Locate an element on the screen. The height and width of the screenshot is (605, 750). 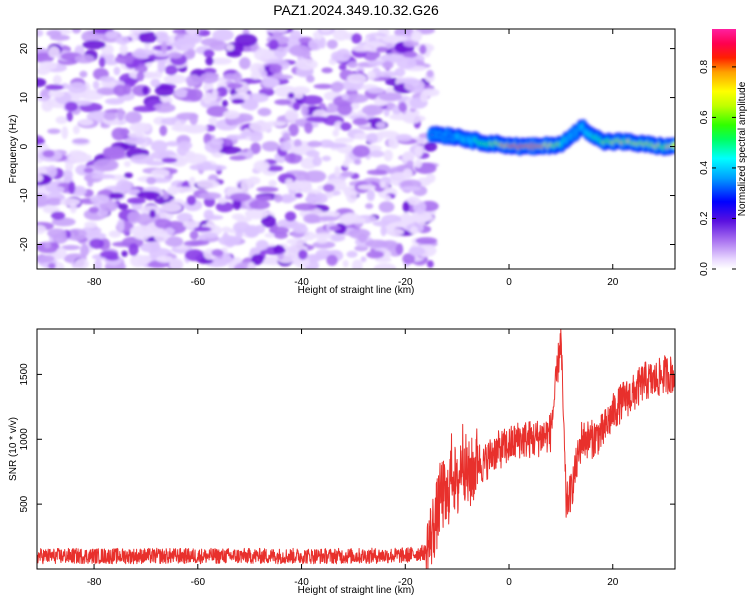
spectrogram-x-axis-label: Height of straight line (km) is located at coordinates (356, 290).